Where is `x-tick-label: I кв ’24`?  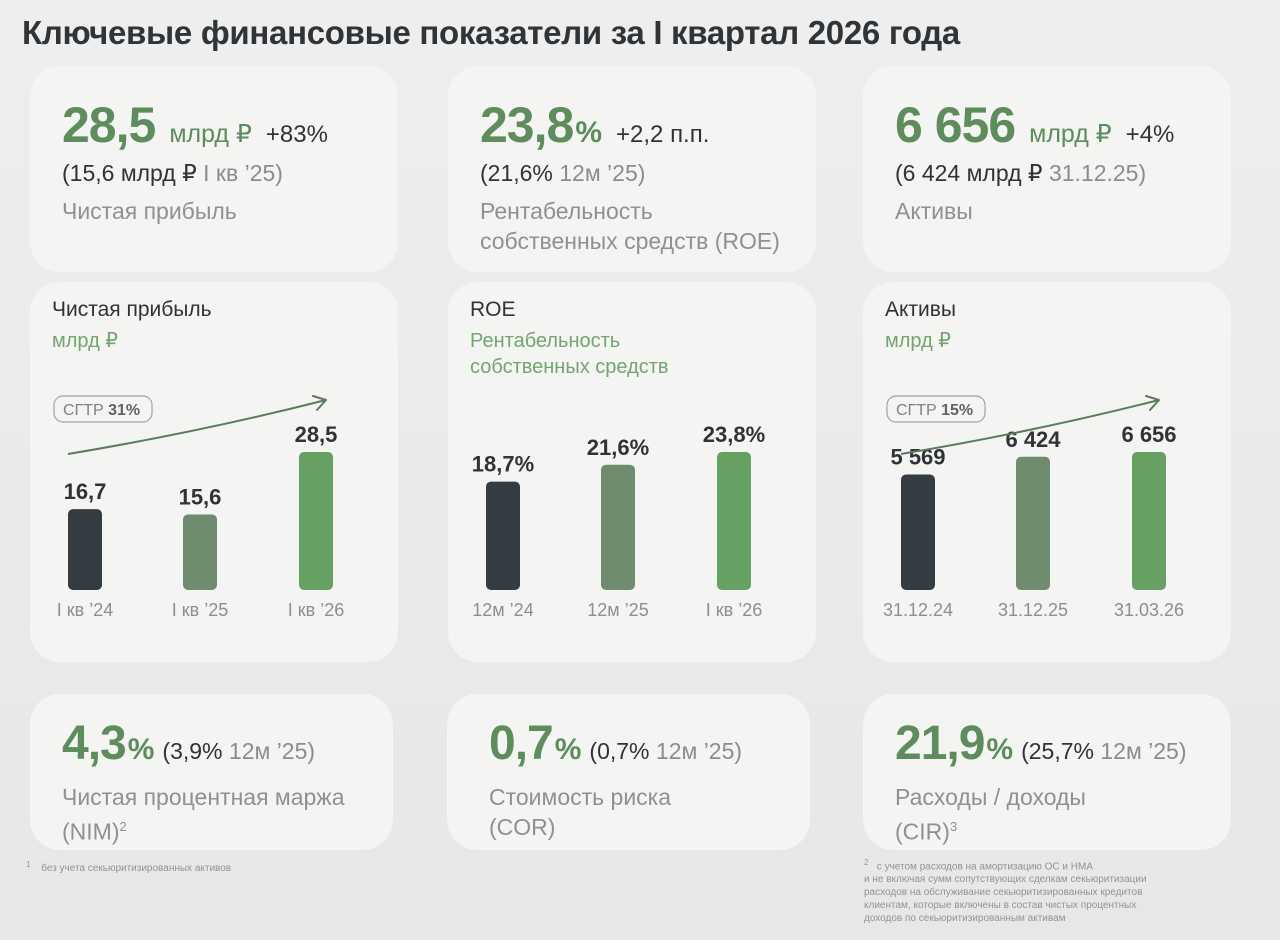
x-tick-label: I кв ’24 is located at coordinates (85, 610).